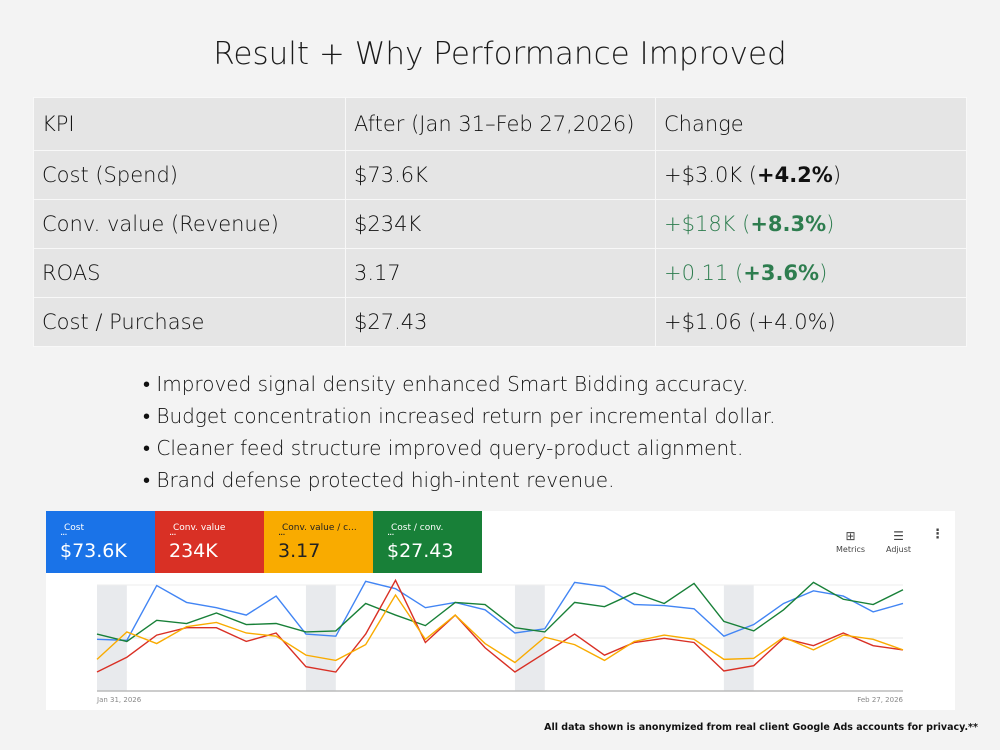 The image size is (1000, 750). What do you see at coordinates (93, 551) in the screenshot?
I see `metric-value: $73.6K` at bounding box center [93, 551].